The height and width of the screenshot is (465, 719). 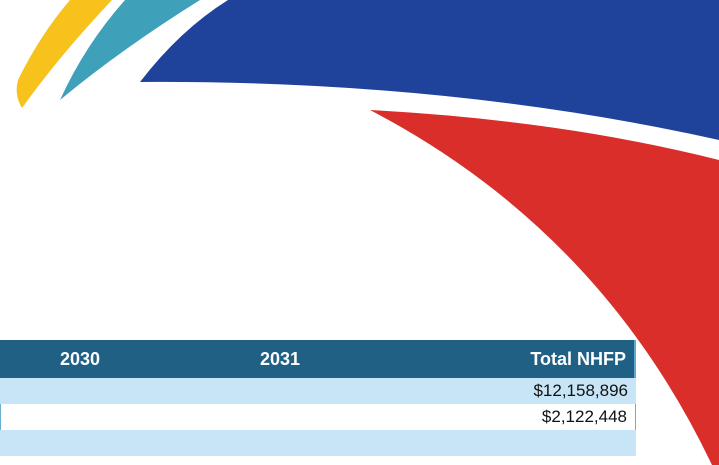 I want to click on header-row: 2030 2031 Total NHFP, so click(x=318, y=359).